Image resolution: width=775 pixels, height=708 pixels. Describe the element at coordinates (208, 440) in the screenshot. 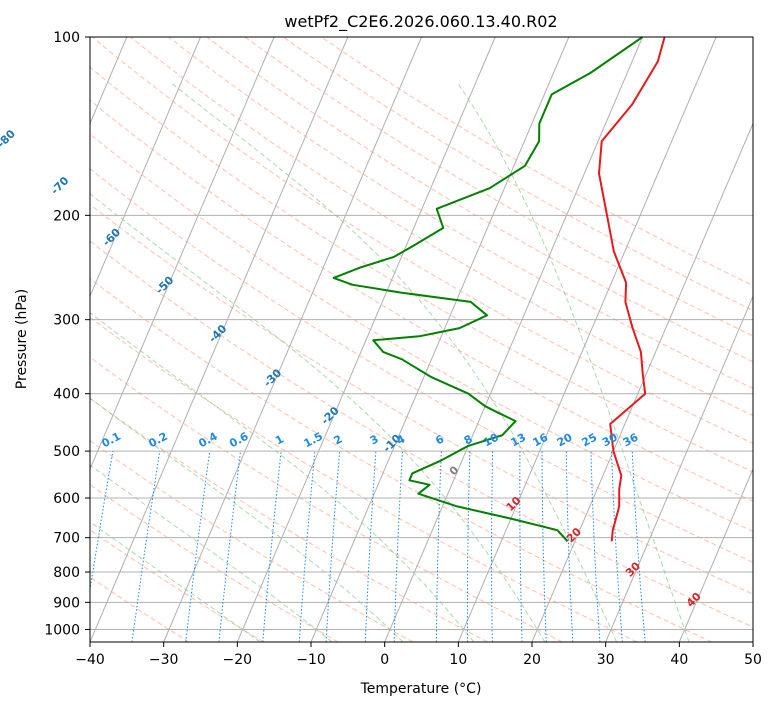

I see `mixing-ratio-label: 0.4` at that location.